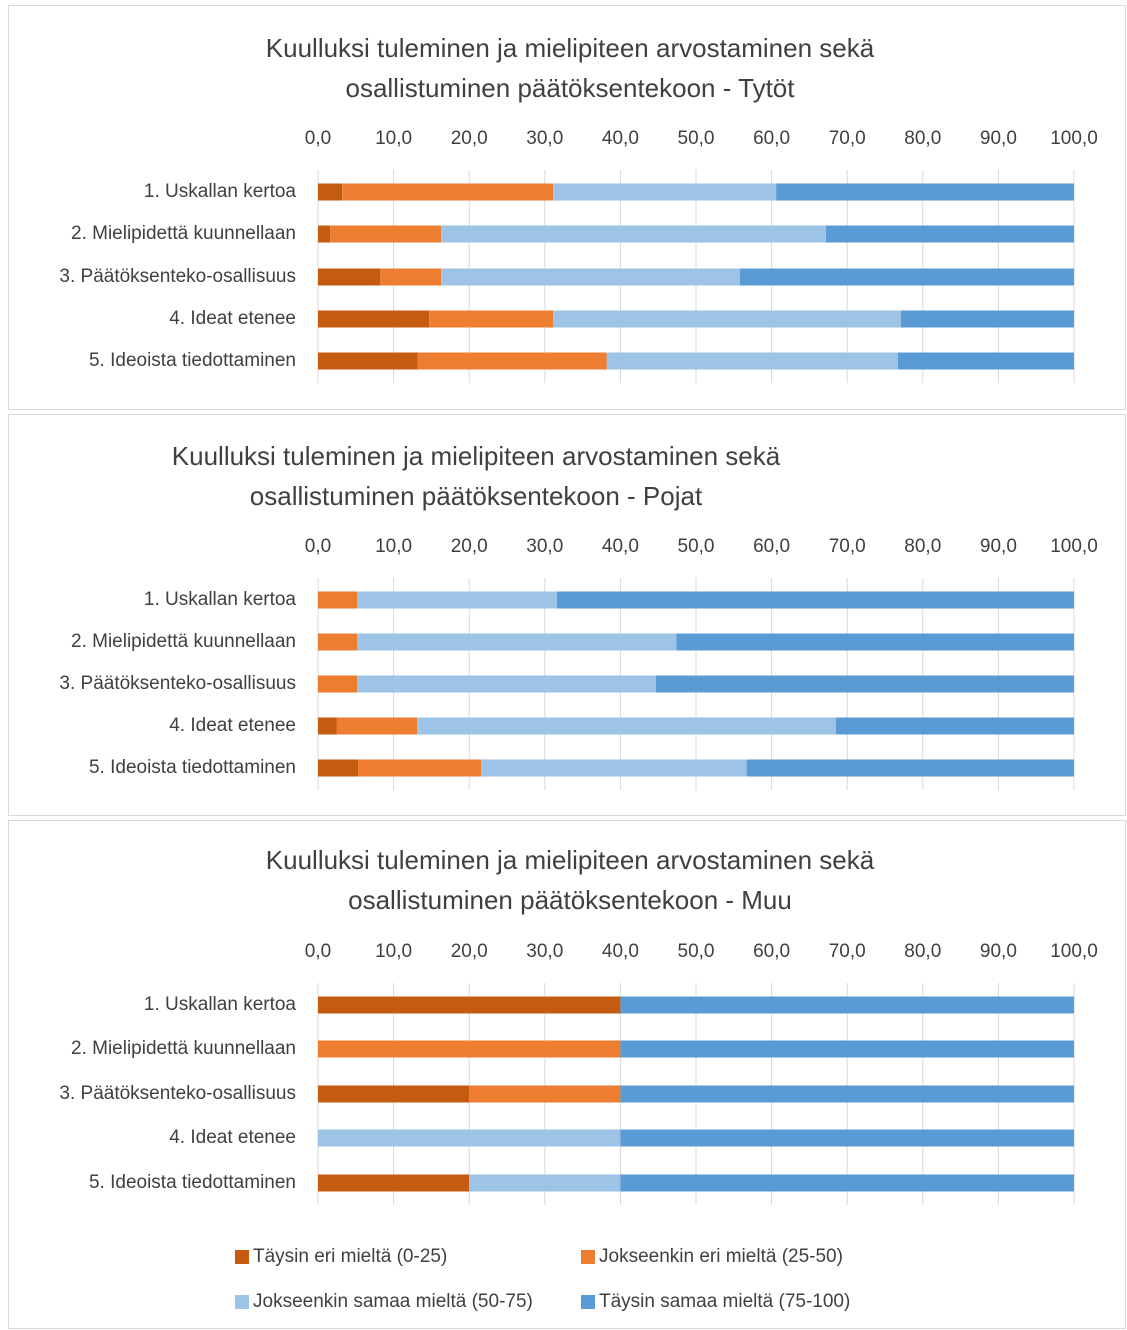 The height and width of the screenshot is (1330, 1127). What do you see at coordinates (724, 1301) in the screenshot?
I see `legend-label: Täysin samaa mieltä (75-100)` at bounding box center [724, 1301].